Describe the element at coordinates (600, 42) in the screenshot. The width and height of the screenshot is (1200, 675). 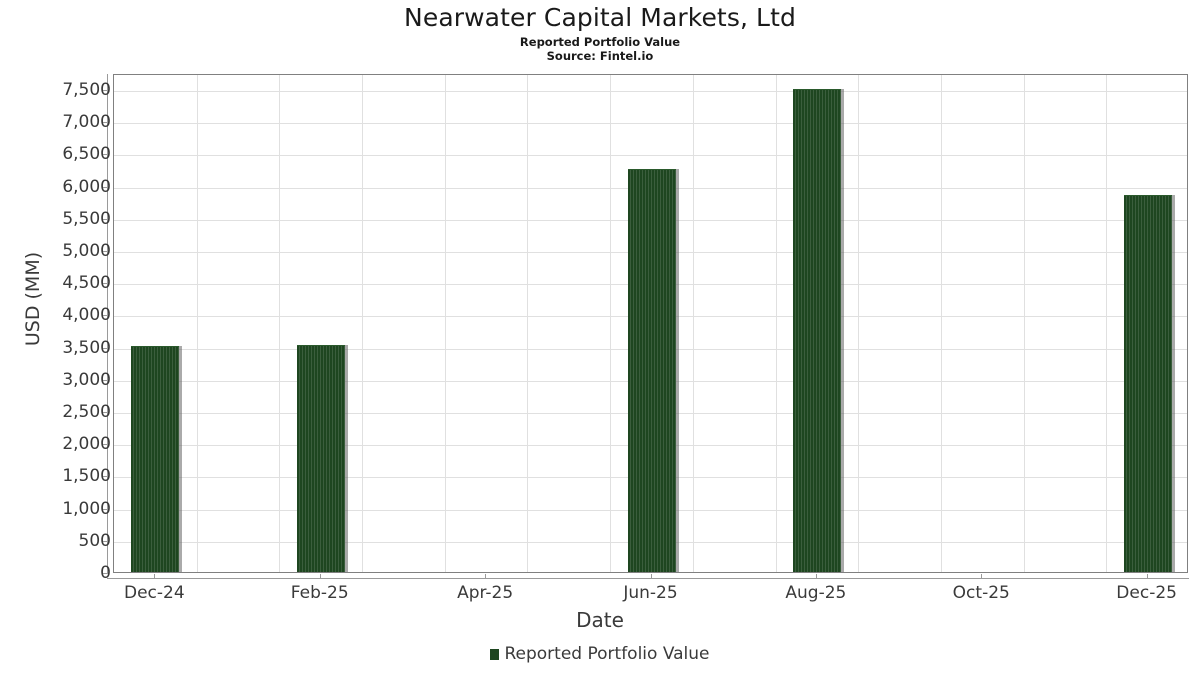
I see `chart-subtitle: Reported Portfolio Value` at that location.